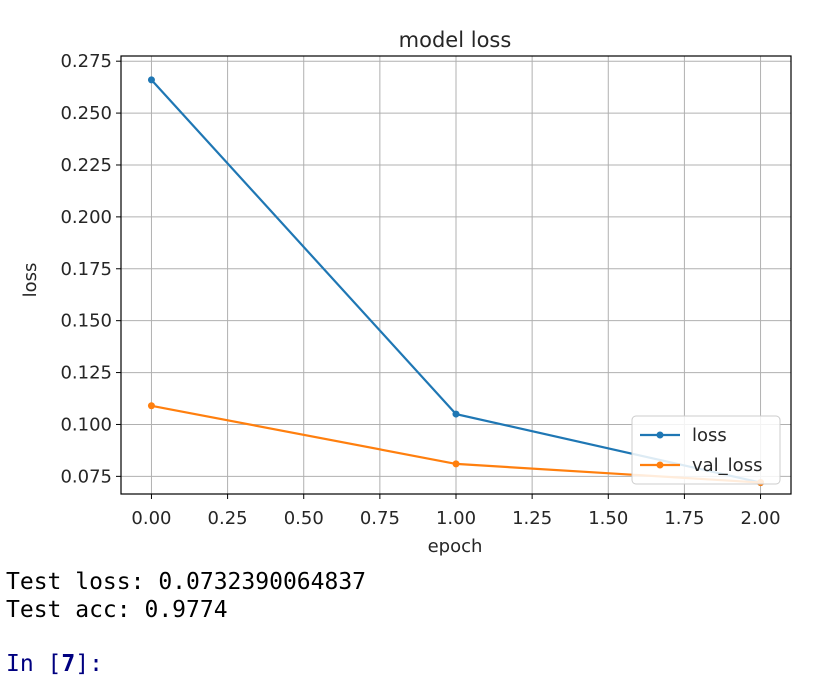  What do you see at coordinates (86, 61) in the screenshot?
I see `y-tick-label: 0.275` at bounding box center [86, 61].